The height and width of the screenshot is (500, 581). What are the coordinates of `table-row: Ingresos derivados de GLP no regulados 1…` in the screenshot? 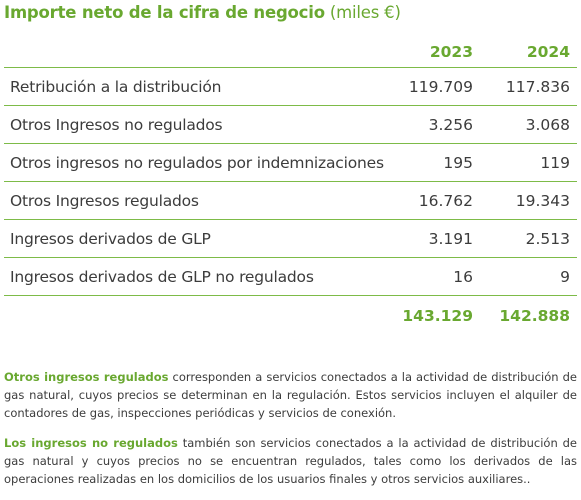 It's located at (290, 277).